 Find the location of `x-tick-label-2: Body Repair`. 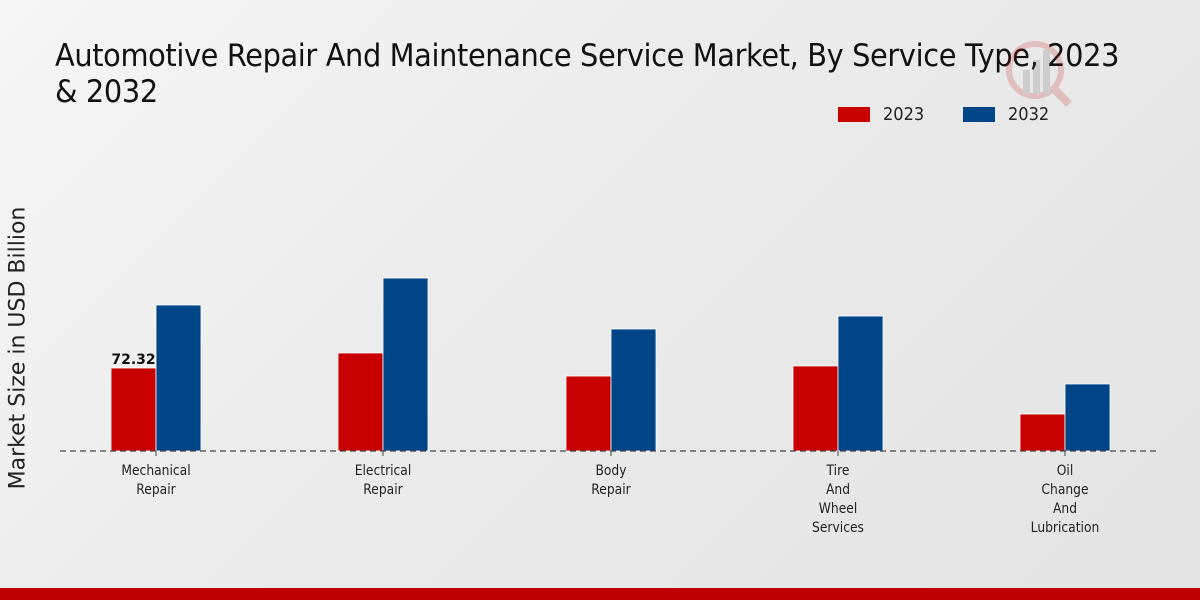

x-tick-label-2: Body Repair is located at coordinates (611, 480).